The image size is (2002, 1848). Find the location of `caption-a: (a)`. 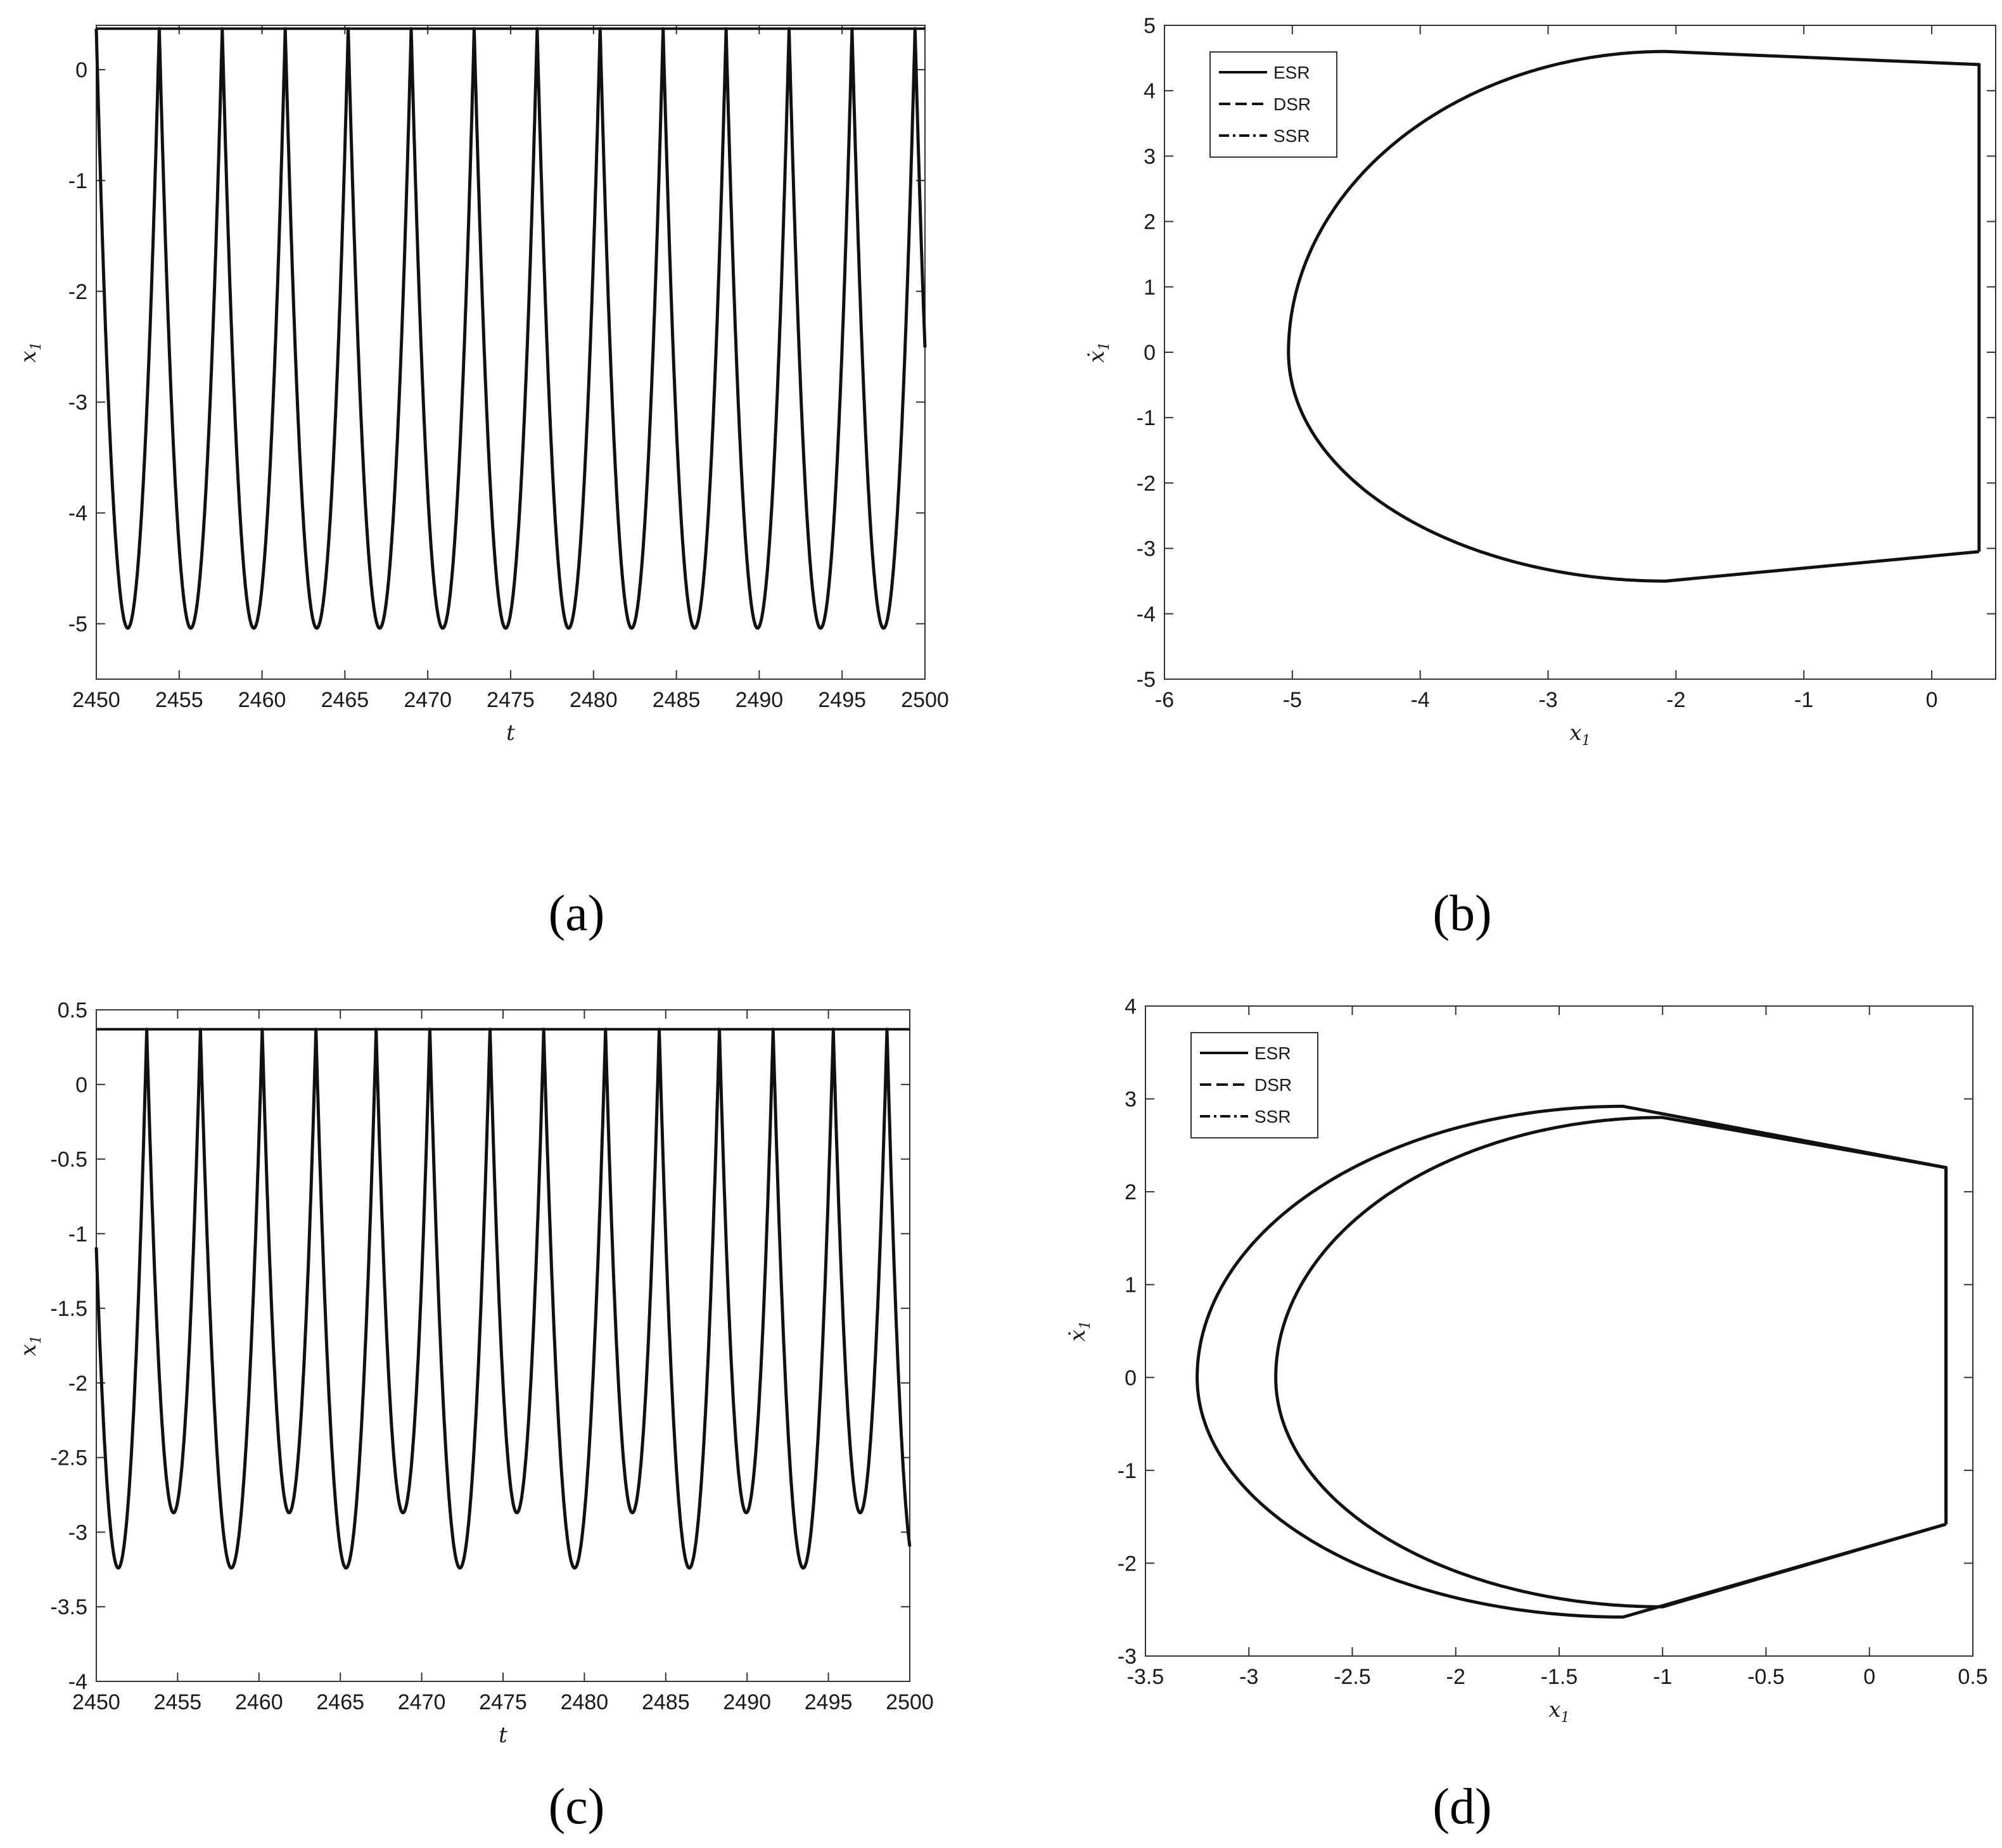

caption-a: (a) is located at coordinates (577, 914).